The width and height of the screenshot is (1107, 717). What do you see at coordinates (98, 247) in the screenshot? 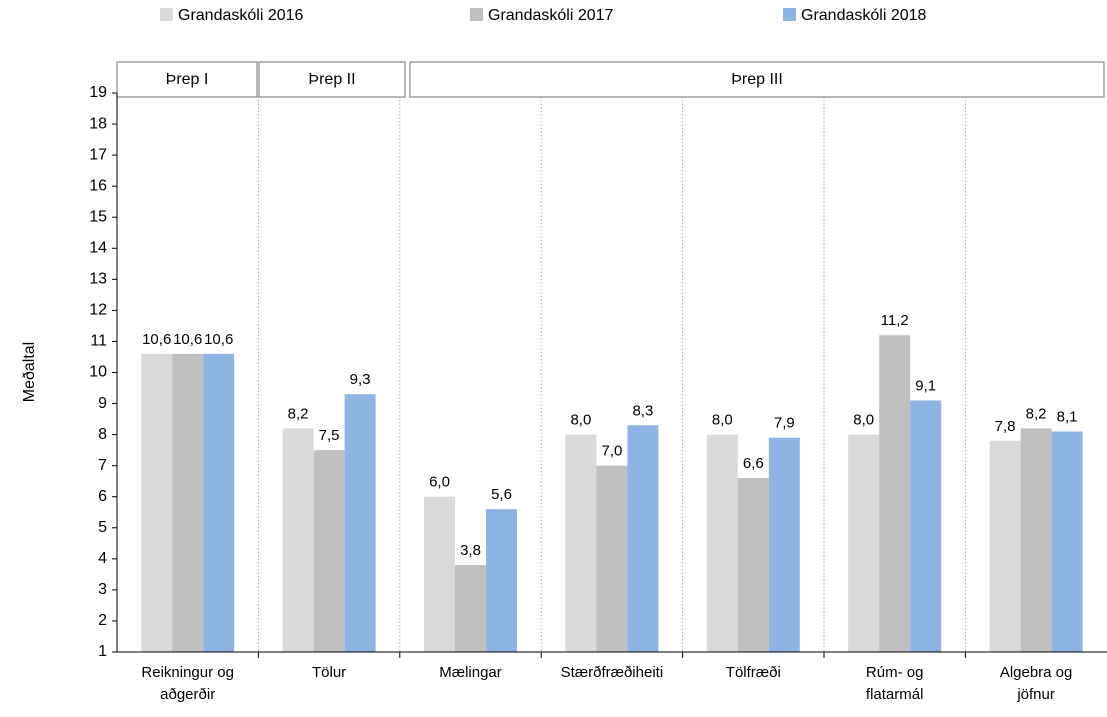
I see `y-tick-label: 14` at bounding box center [98, 247].